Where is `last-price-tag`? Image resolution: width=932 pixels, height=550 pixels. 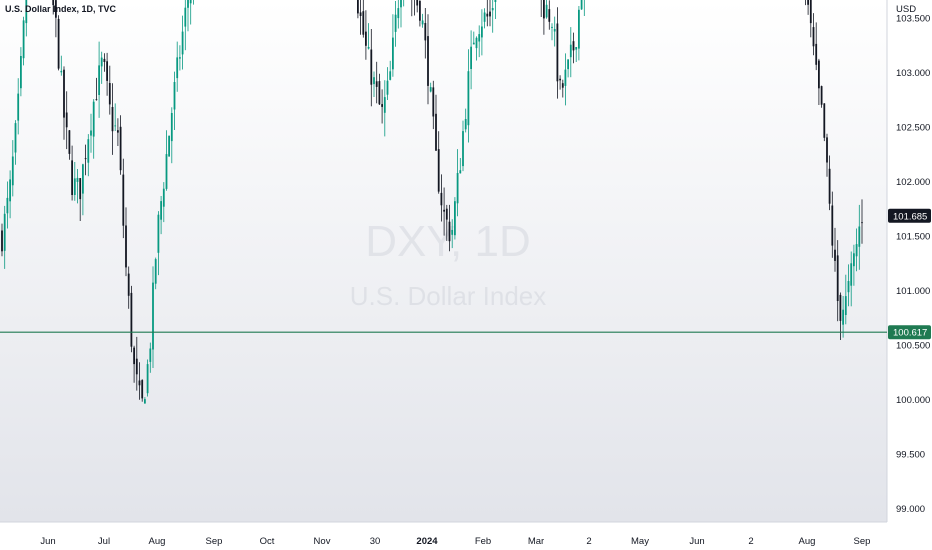 last-price-tag is located at coordinates (909, 215).